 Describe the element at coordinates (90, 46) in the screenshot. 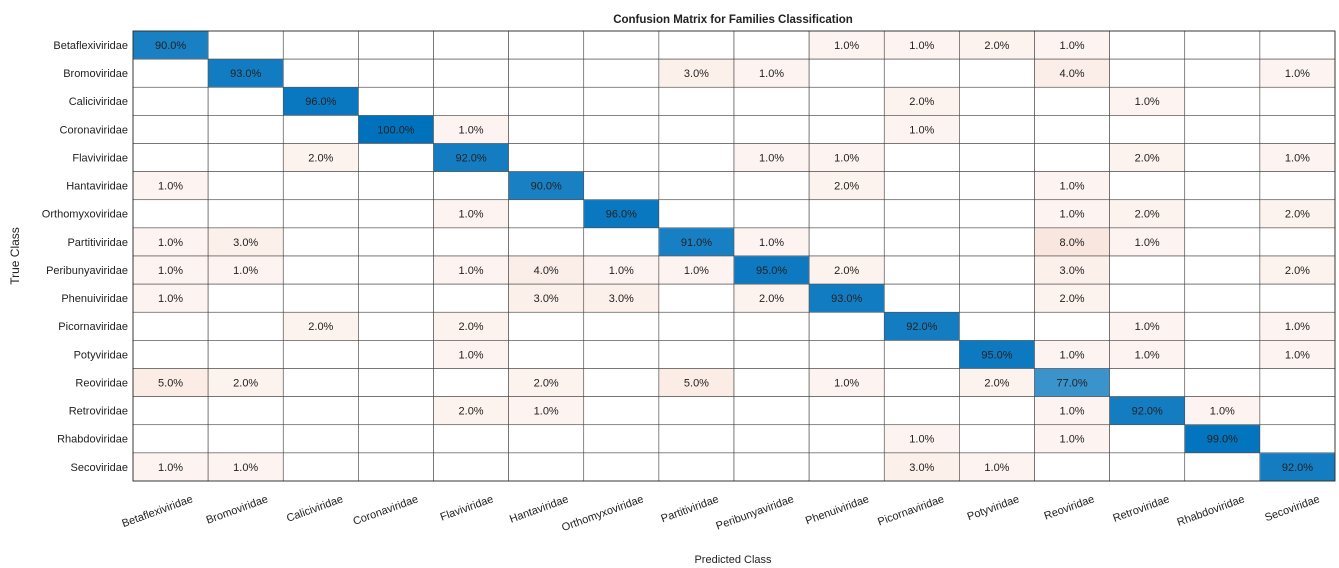

I see `y-tick-label: Betaflexiviridae` at that location.